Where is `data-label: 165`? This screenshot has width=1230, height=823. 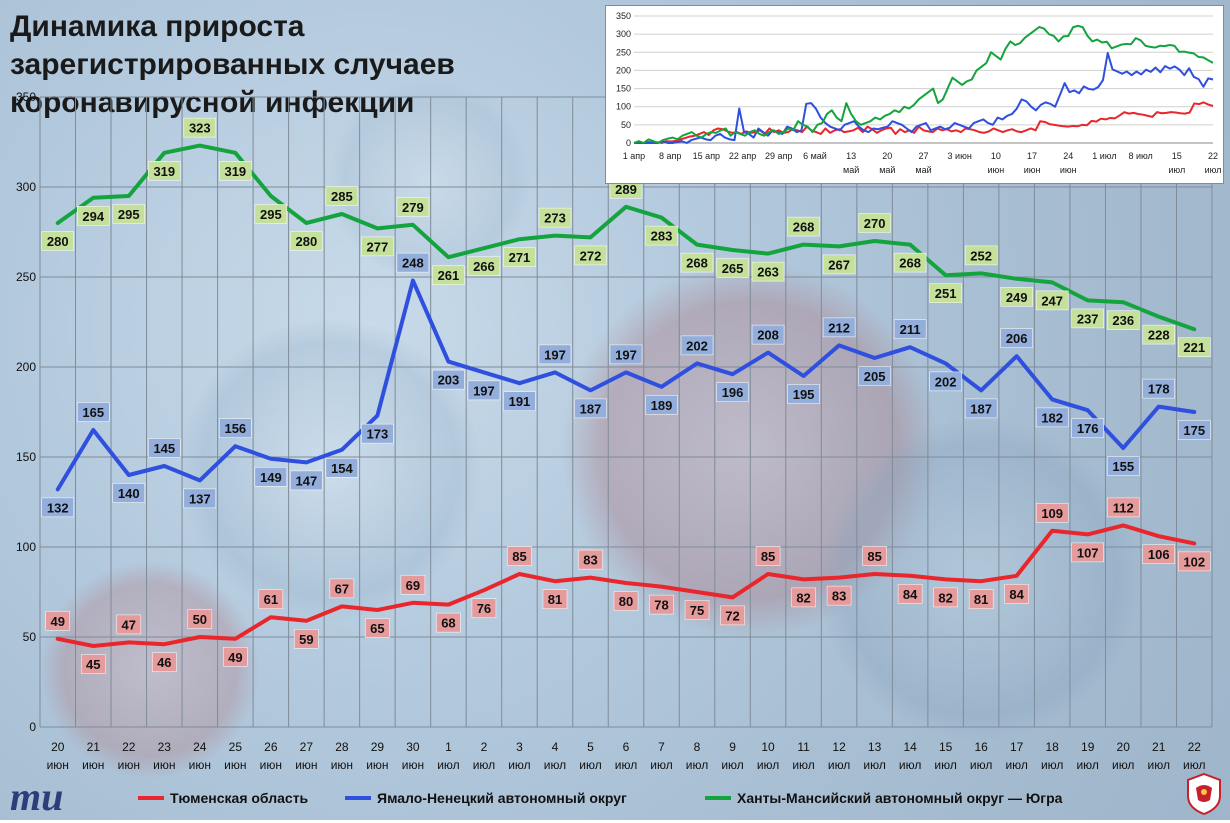
data-label: 165 is located at coordinates (93, 412).